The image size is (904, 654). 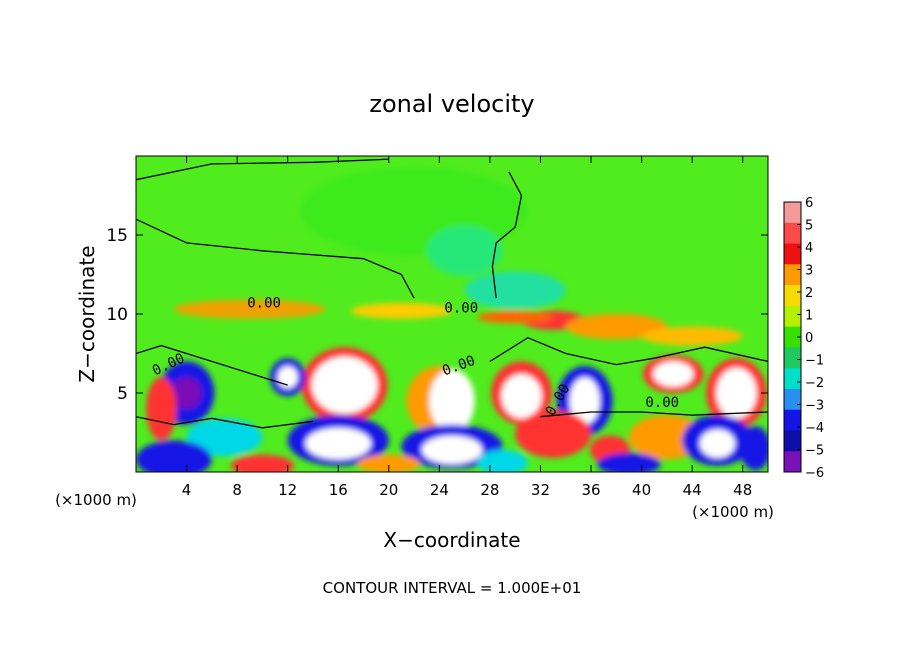 I want to click on x-tick-label: 16, so click(x=338, y=490).